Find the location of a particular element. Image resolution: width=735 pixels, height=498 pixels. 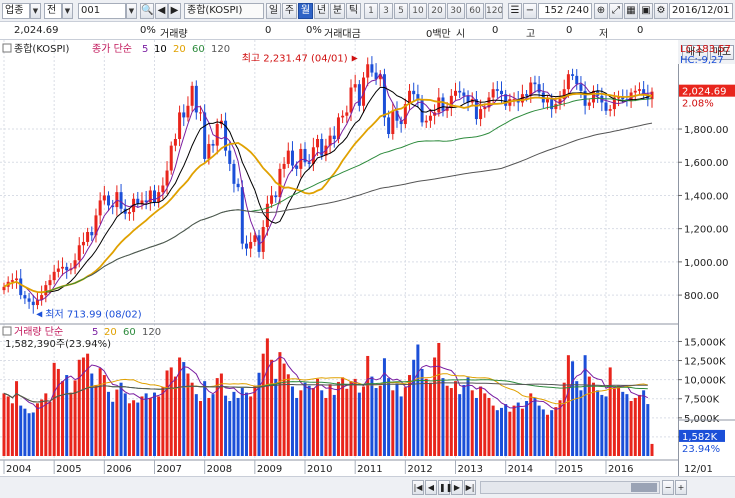

next-icon: ▶ is located at coordinates (174, 11).